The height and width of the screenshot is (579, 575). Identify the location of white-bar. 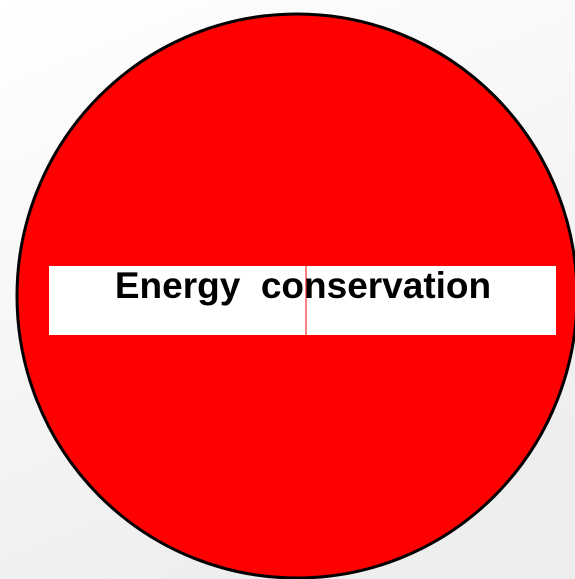
(302, 300).